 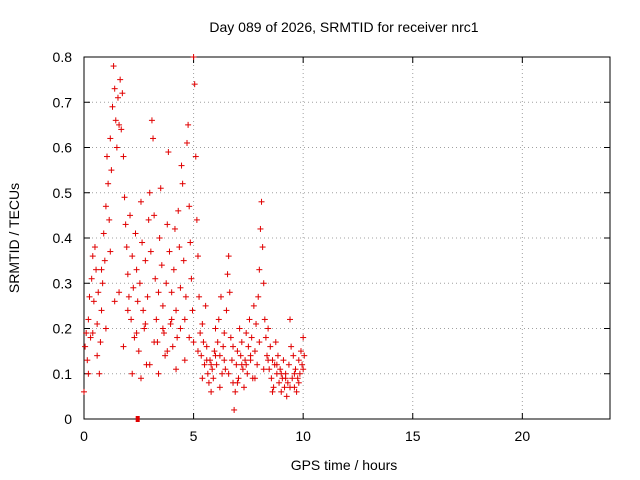 I want to click on x-tick-label: 5, so click(x=194, y=436).